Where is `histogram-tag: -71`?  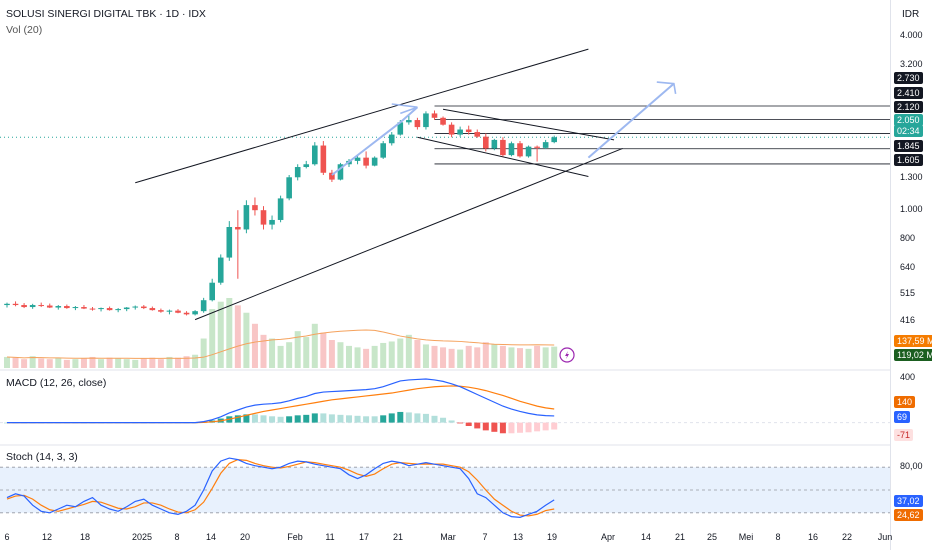
histogram-tag: -71 is located at coordinates (904, 435).